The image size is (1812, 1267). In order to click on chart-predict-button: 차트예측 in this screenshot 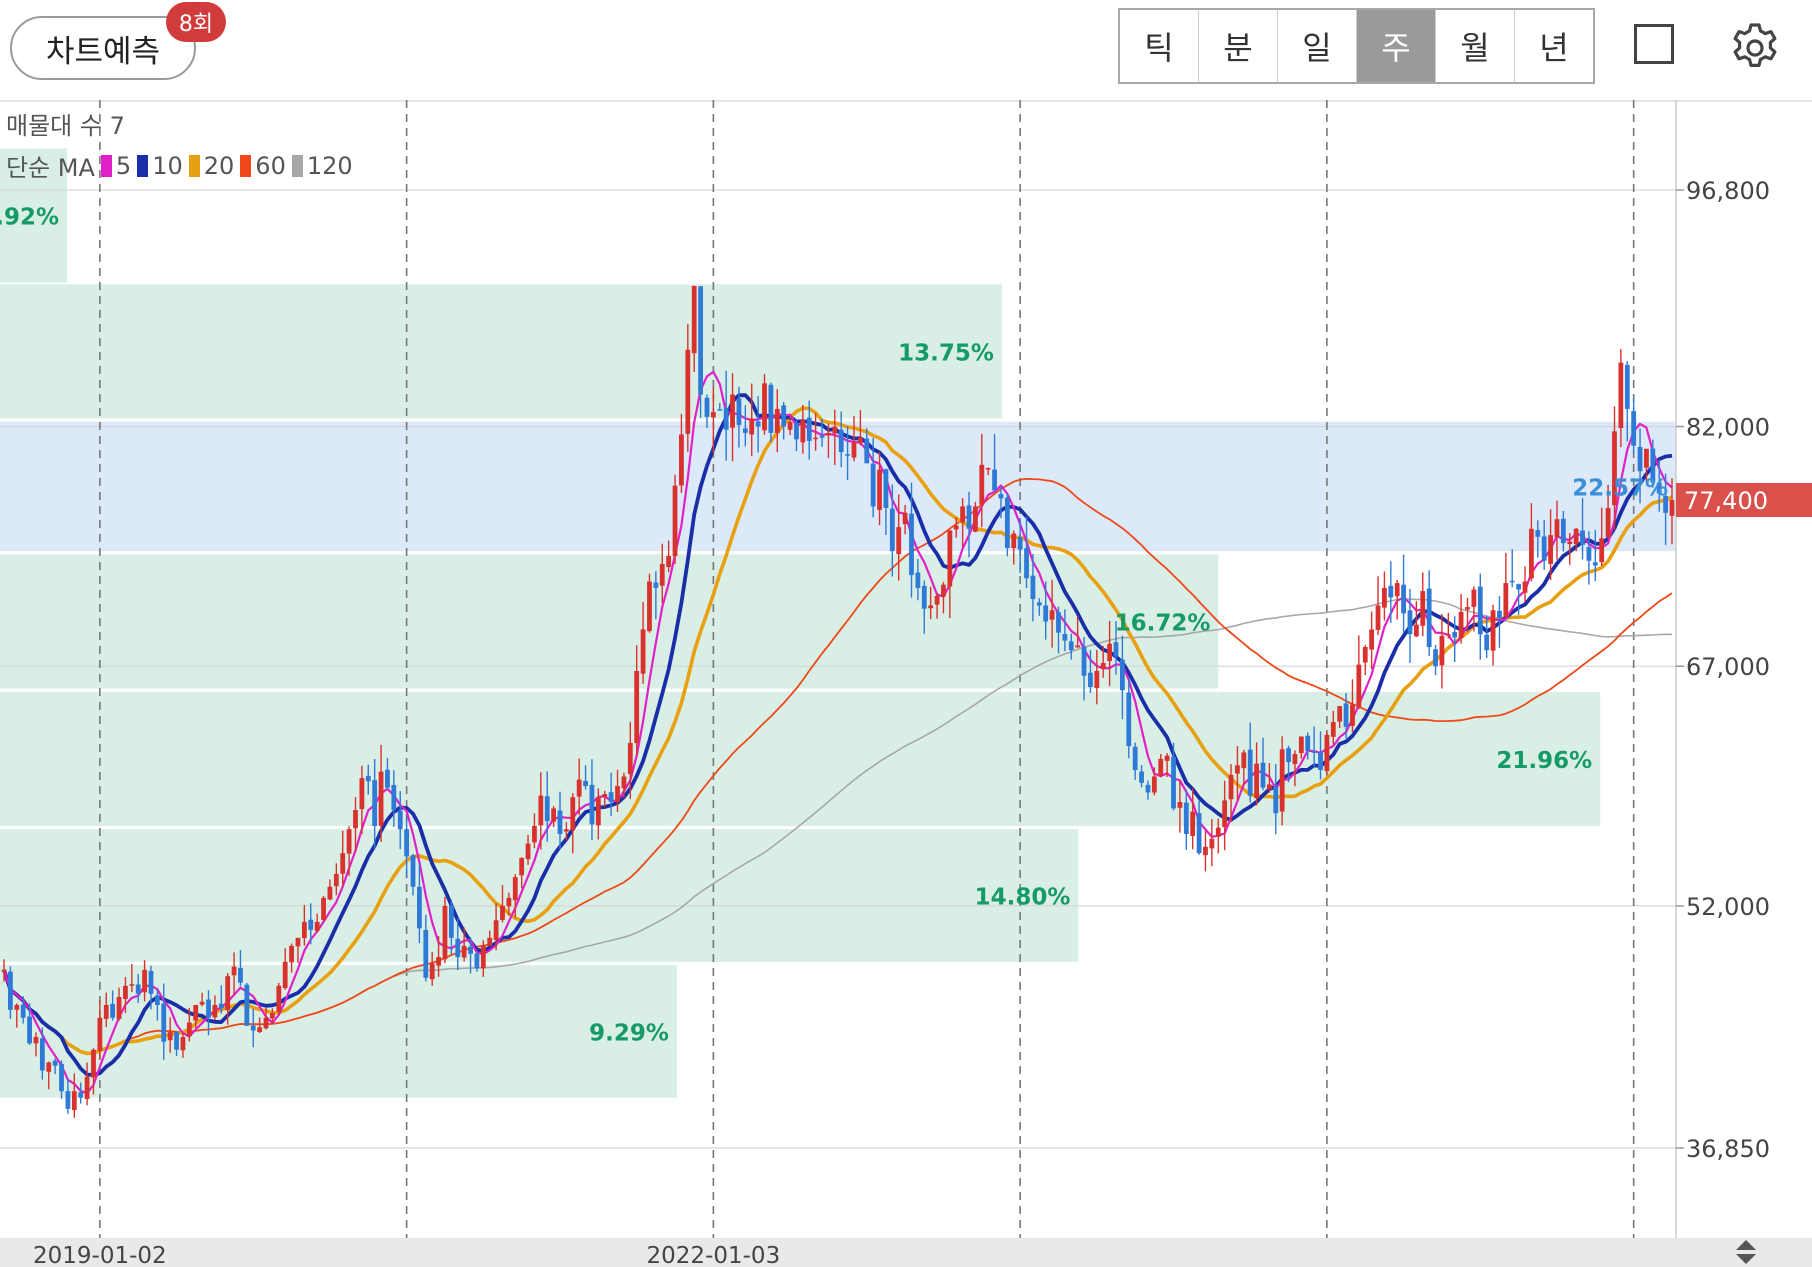, I will do `click(103, 48)`.